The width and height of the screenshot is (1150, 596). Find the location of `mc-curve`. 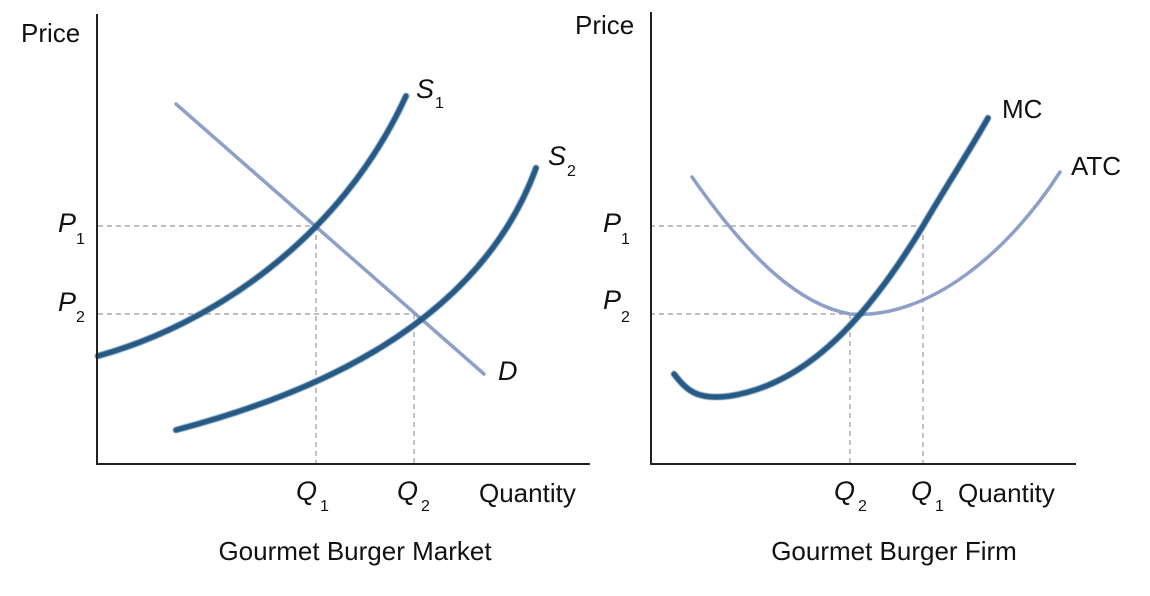

mc-curve is located at coordinates (831, 257).